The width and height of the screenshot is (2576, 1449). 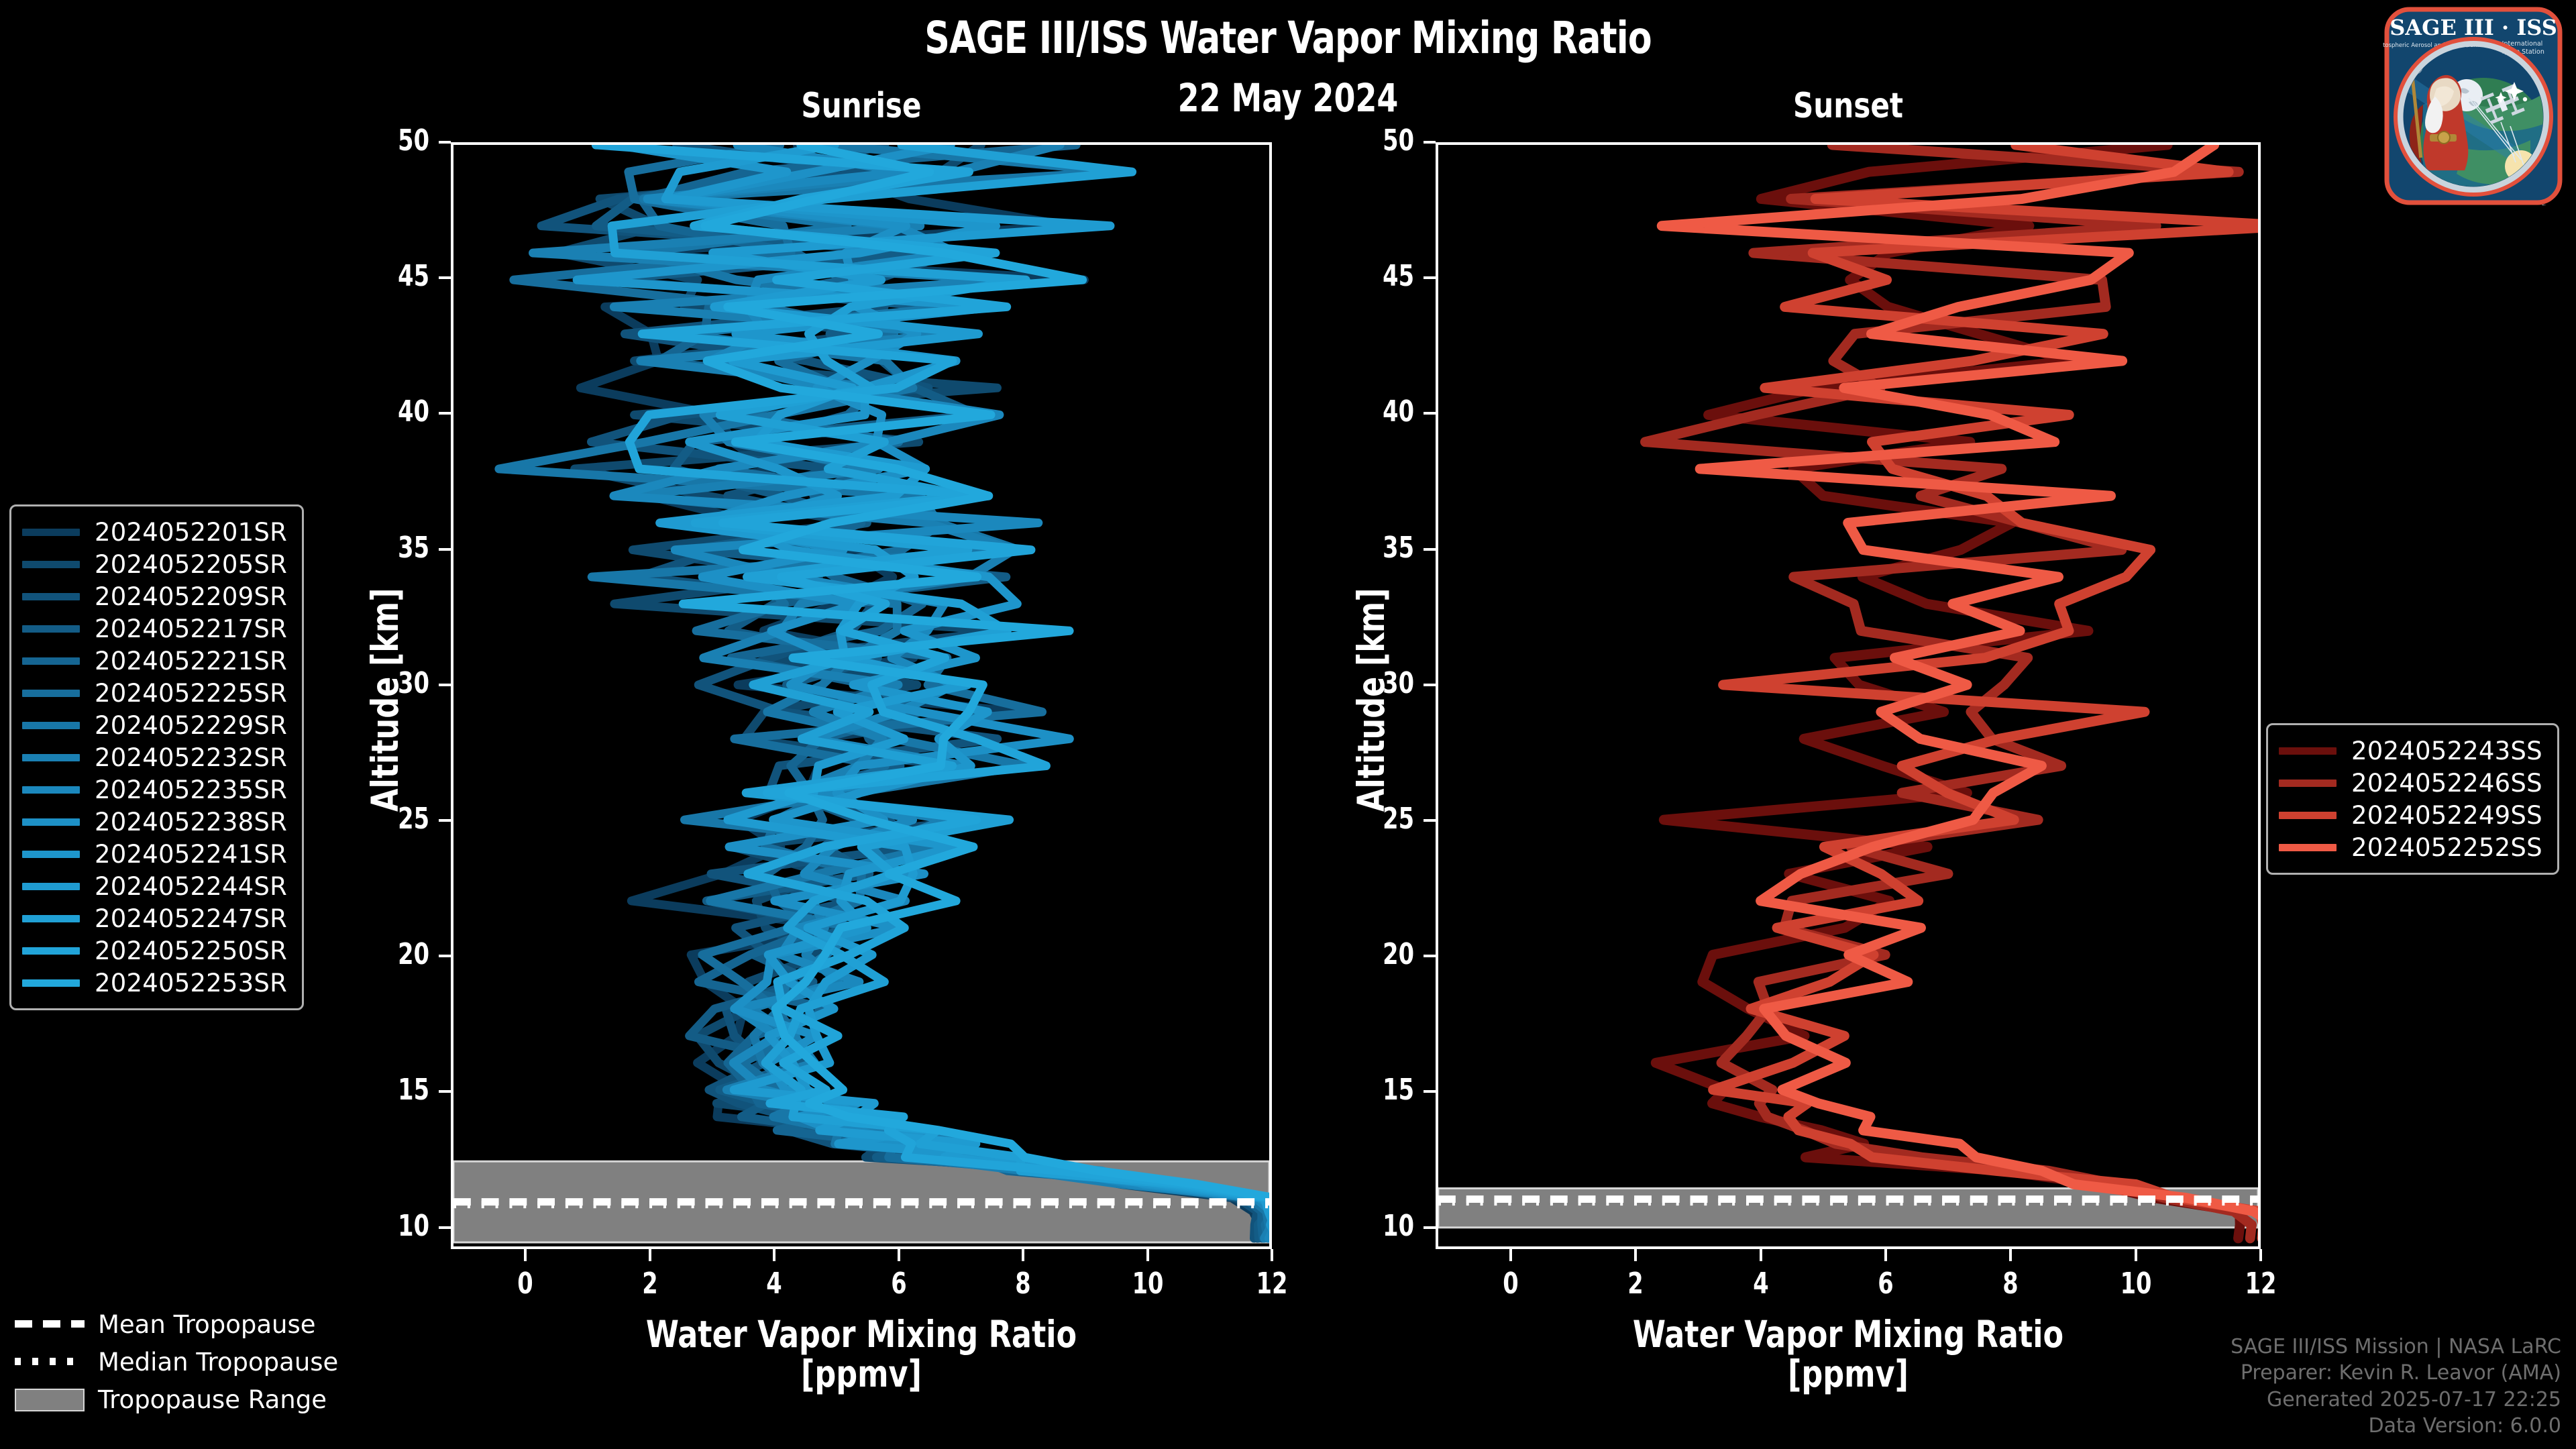 What do you see at coordinates (1371, 700) in the screenshot?
I see `sunset-y-axis-title: Altitude [km]` at bounding box center [1371, 700].